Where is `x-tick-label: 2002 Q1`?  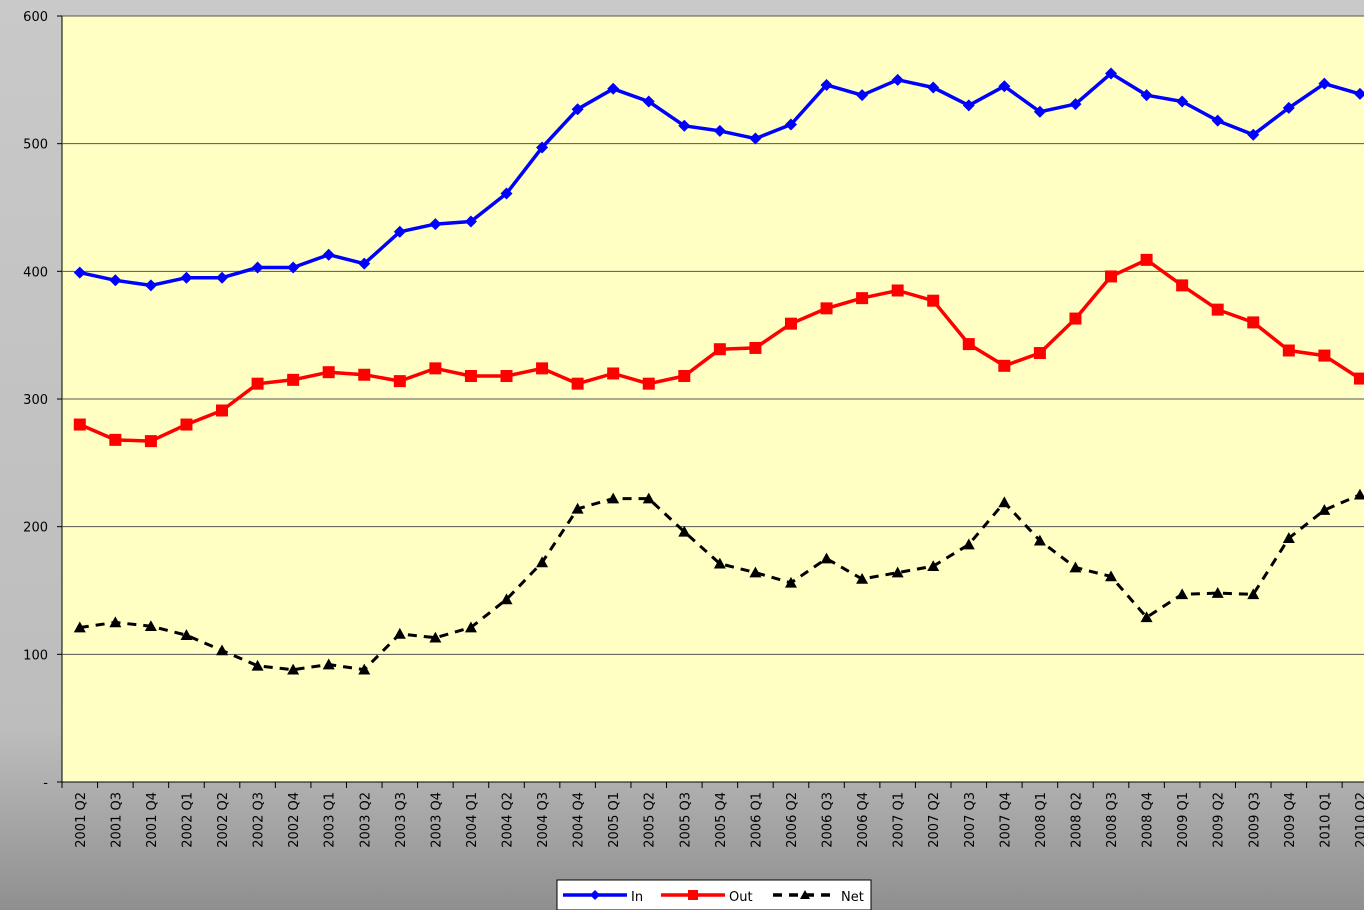
x-tick-label: 2002 Q1 is located at coordinates (187, 820).